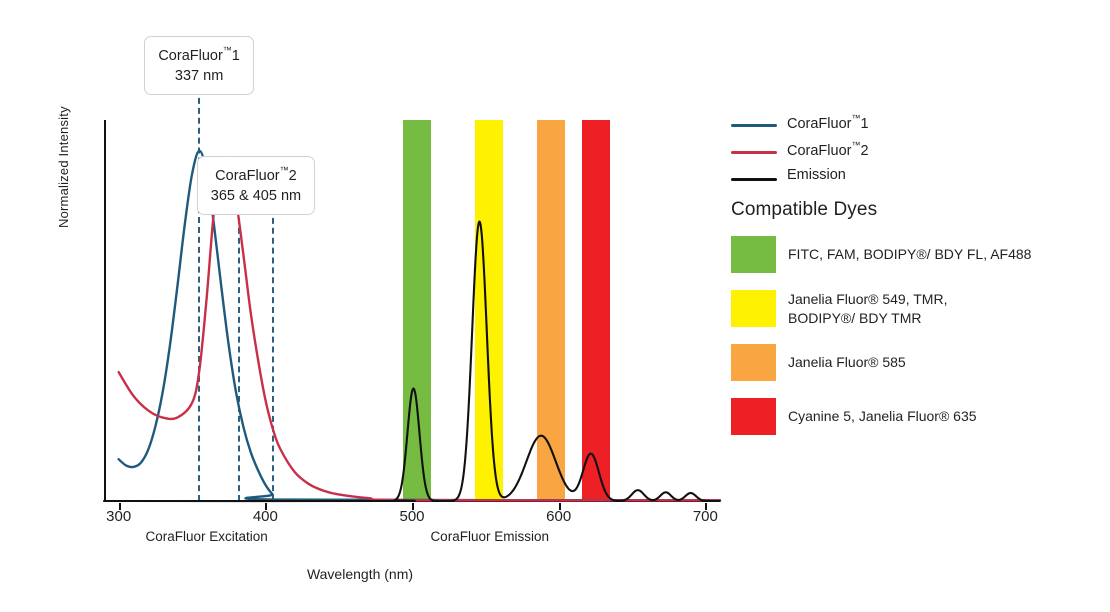 The image size is (1110, 612). What do you see at coordinates (105, 310) in the screenshot?
I see `y-axis-line` at bounding box center [105, 310].